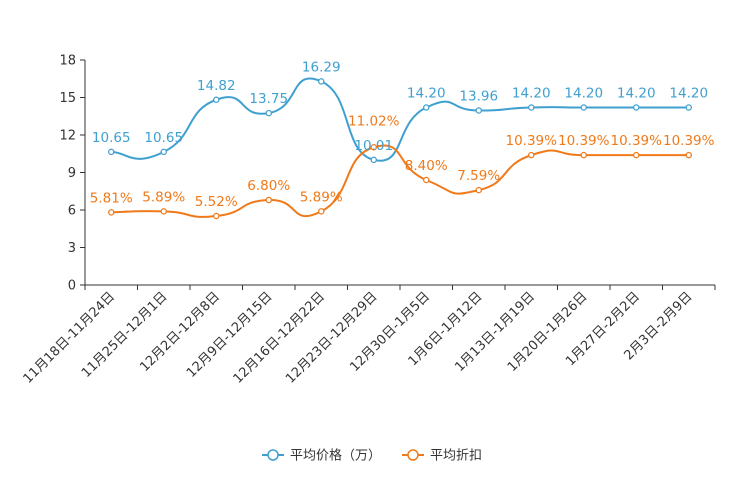 Image resolution: width=744 pixels, height=496 pixels. What do you see at coordinates (335, 456) in the screenshot?
I see `legend-label: 平均价格（万）` at bounding box center [335, 456].